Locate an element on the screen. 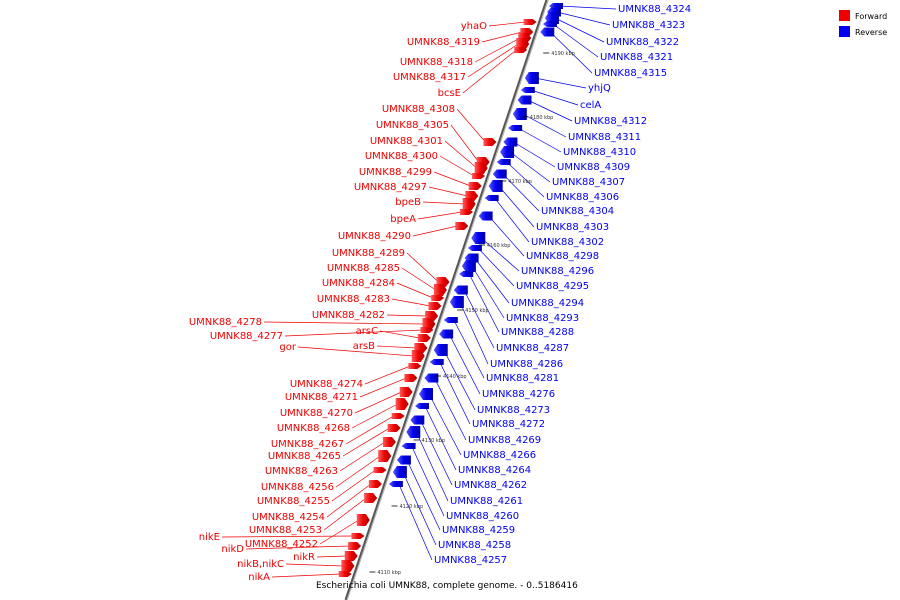 The width and height of the screenshot is (900, 600). gene-label-forward: bpeA is located at coordinates (403, 219).